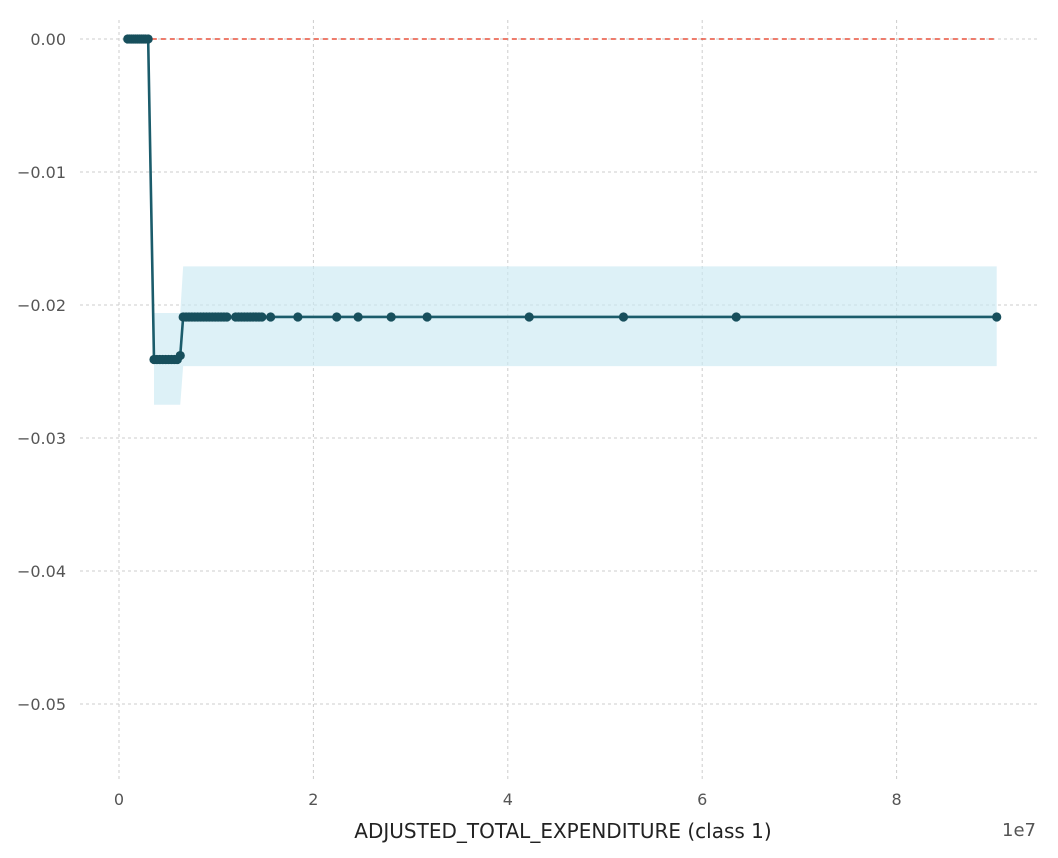 The height and width of the screenshot is (858, 1058). I want to click on x-tick-label: 4, so click(508, 799).